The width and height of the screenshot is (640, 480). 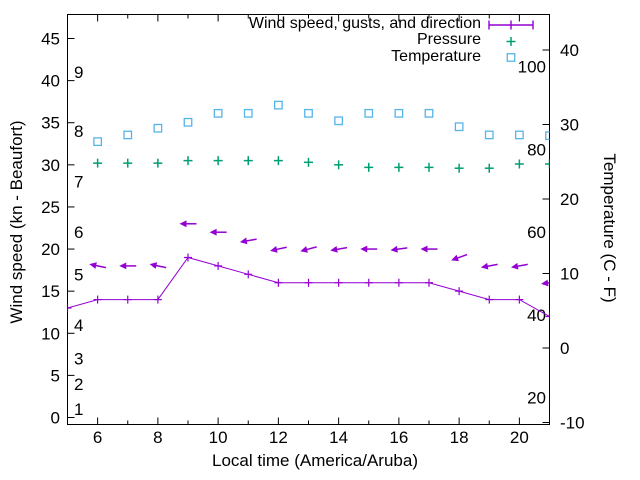 I want to click on fahrenheit-label: 80, so click(x=536, y=149).